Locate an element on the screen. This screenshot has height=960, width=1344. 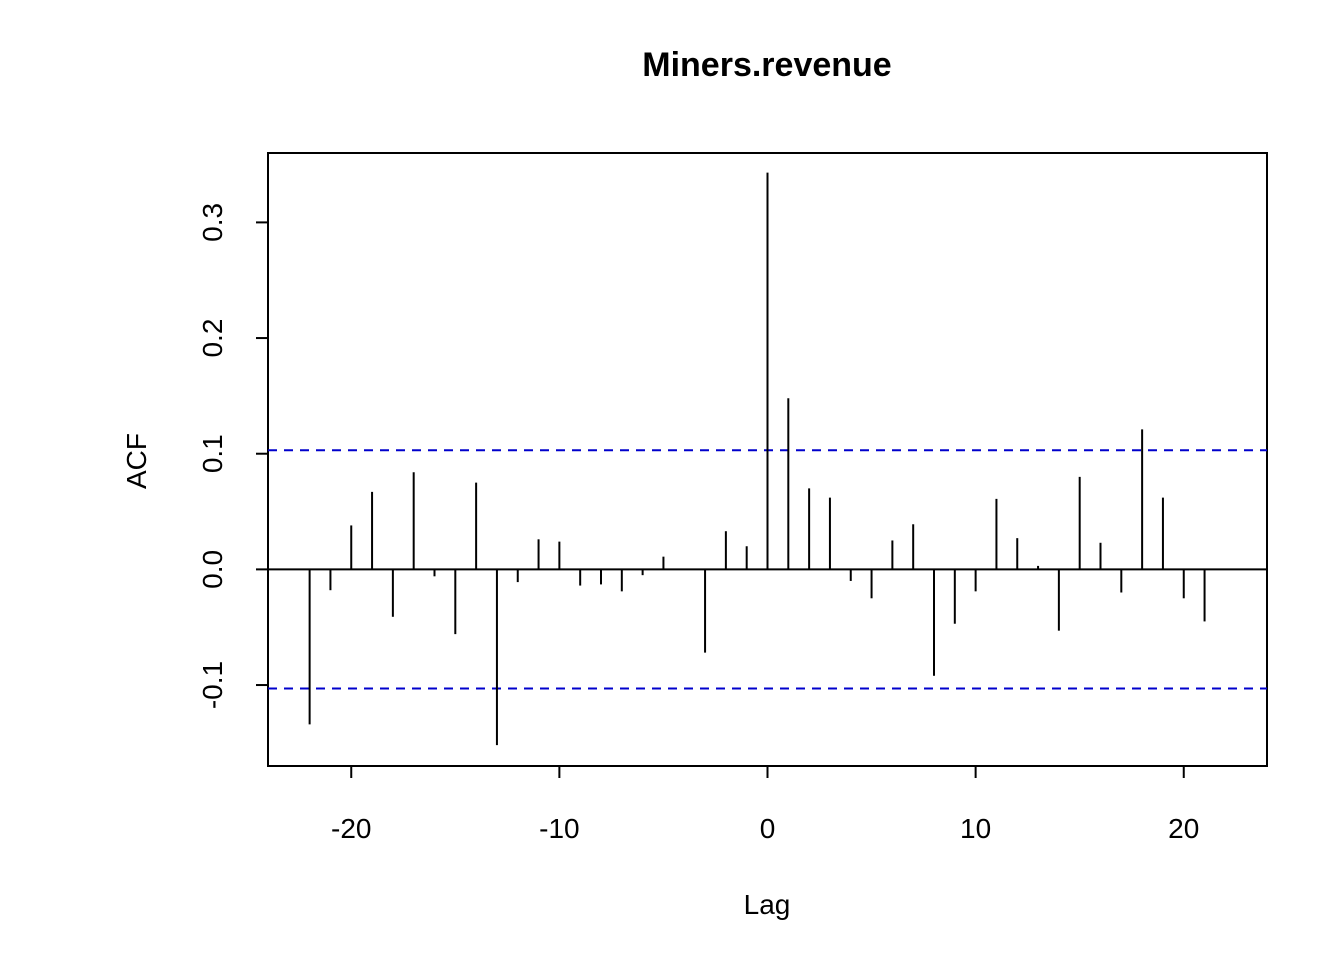
x-axis: -20 -10 0 10 20 is located at coordinates (765, 804).